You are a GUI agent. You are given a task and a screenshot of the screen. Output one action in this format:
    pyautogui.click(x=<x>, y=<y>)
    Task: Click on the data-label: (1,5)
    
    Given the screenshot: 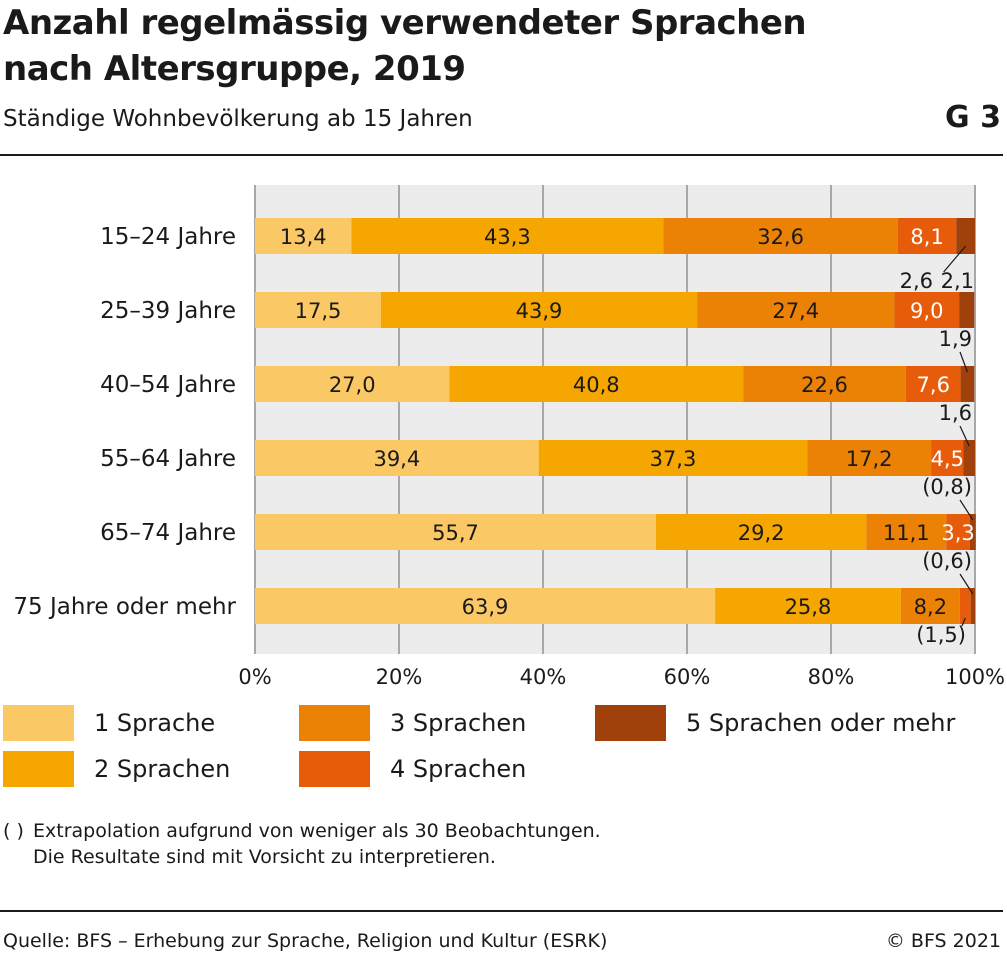 What is the action you would take?
    pyautogui.click(x=941, y=635)
    